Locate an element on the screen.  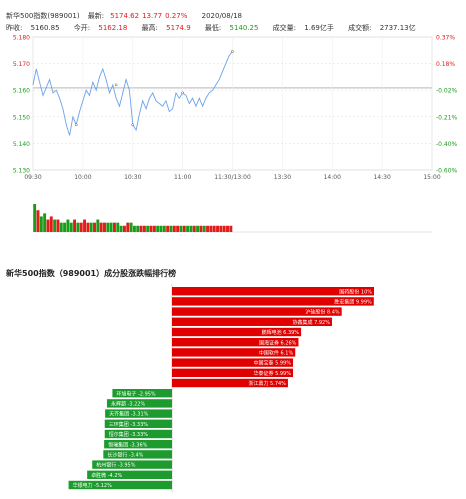
bar-label: 国海证券 6.26% is located at coordinates (278, 342).